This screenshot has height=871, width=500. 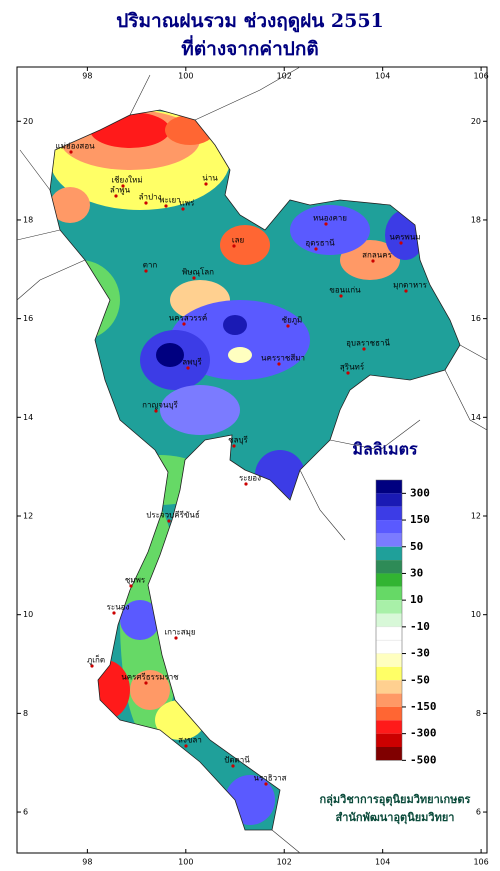 I want to click on province-label: ลำปาง, so click(x=150, y=197).